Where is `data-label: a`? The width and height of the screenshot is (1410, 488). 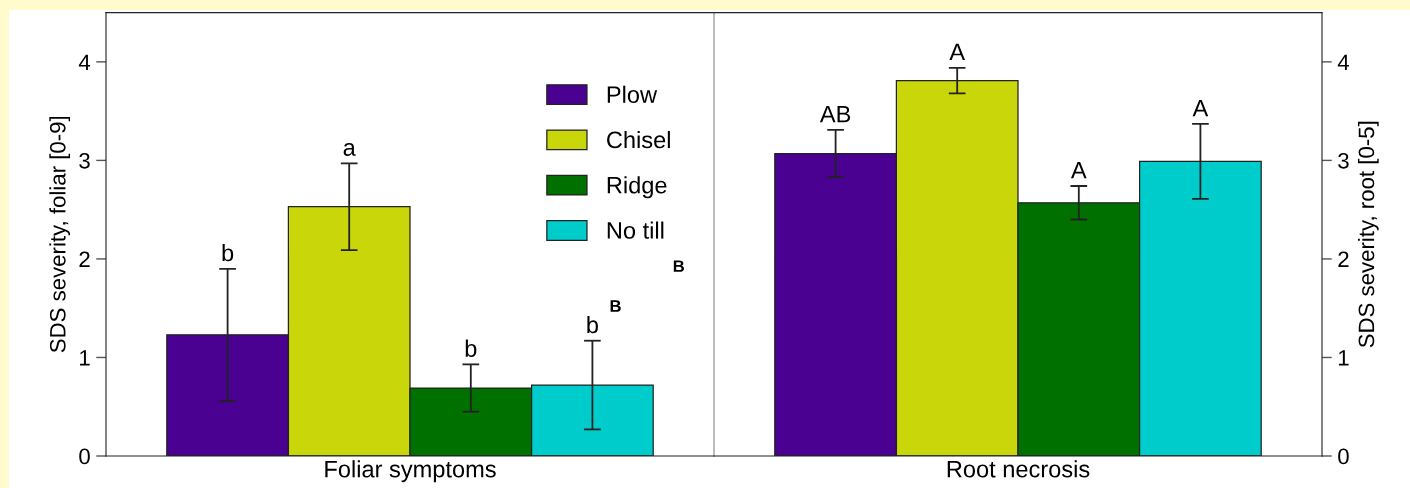 data-label: a is located at coordinates (349, 149).